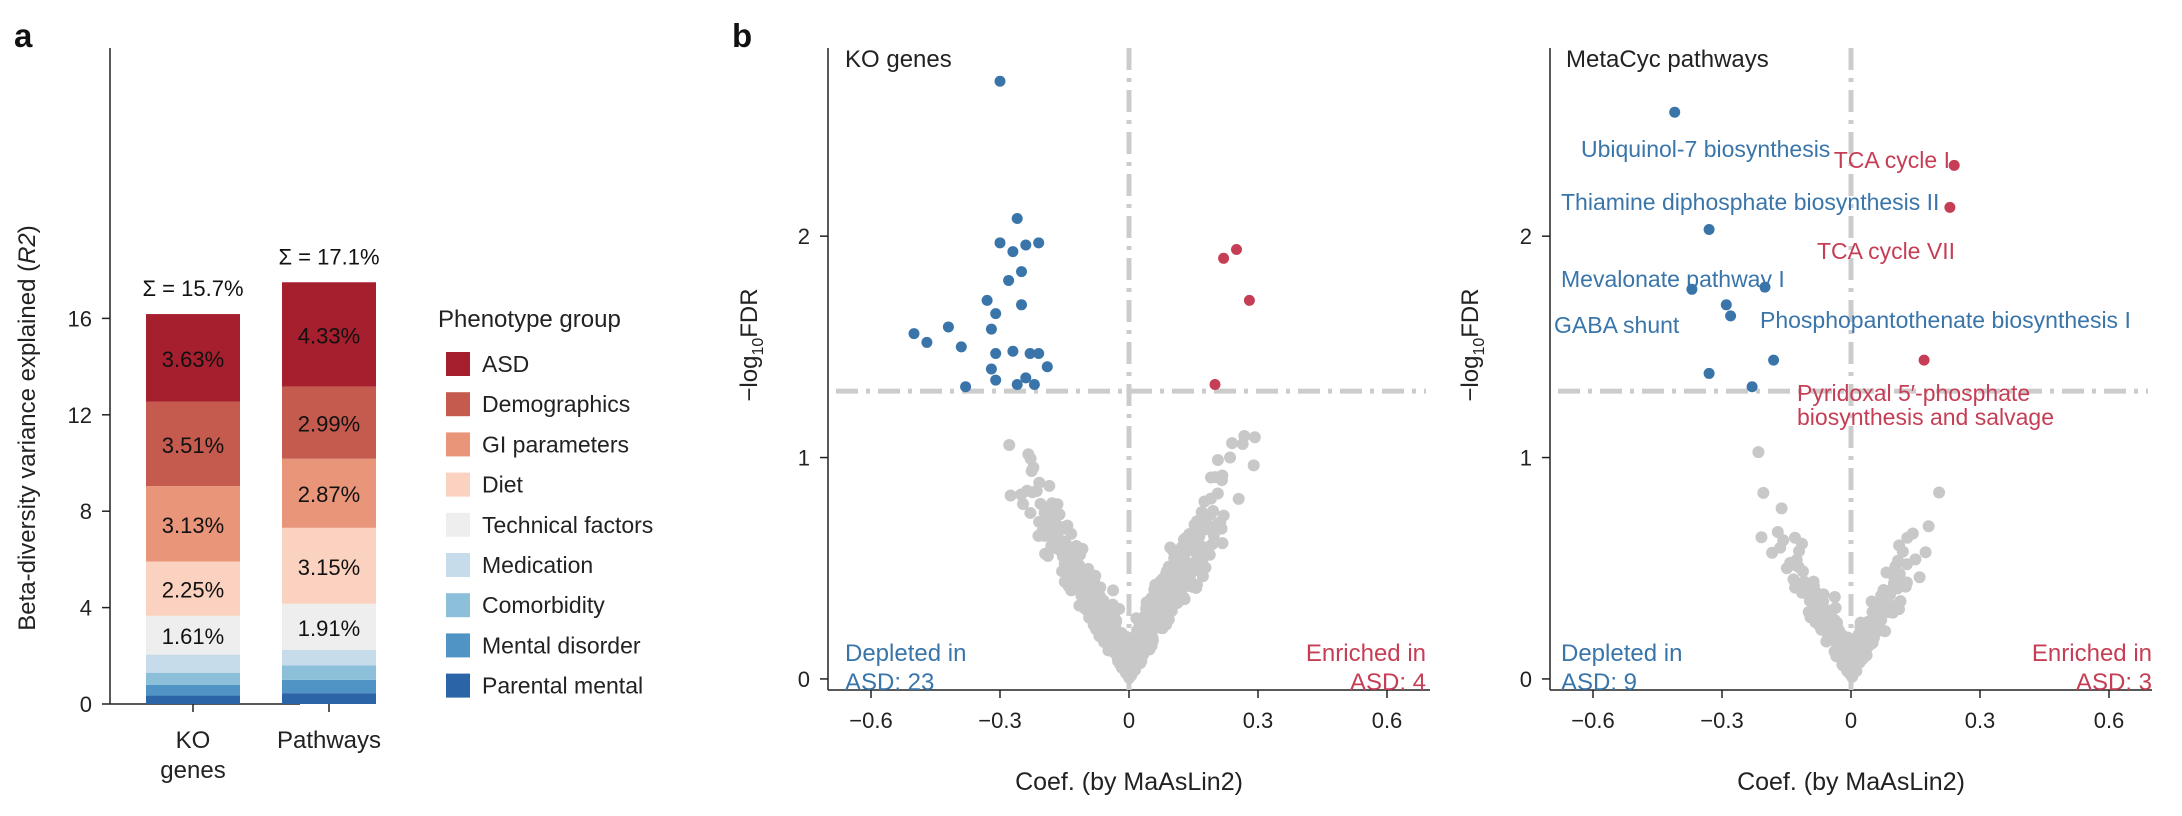  I want to click on y-tick-label: 2, so click(804, 236).